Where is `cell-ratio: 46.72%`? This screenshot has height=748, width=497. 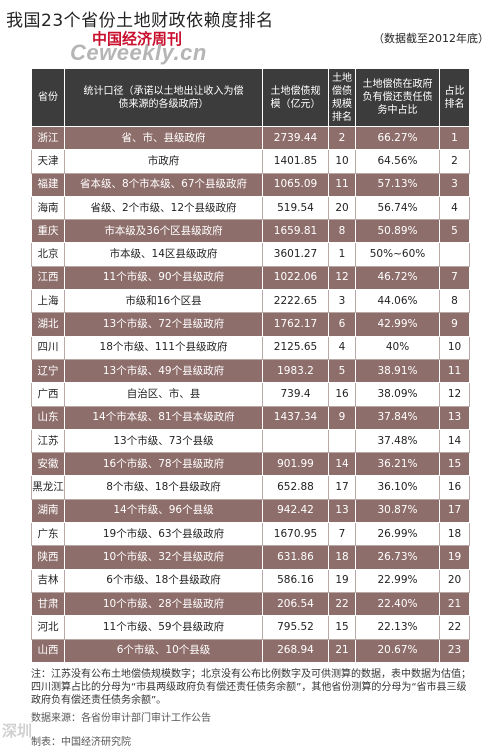
cell-ratio: 46.72% is located at coordinates (397, 278).